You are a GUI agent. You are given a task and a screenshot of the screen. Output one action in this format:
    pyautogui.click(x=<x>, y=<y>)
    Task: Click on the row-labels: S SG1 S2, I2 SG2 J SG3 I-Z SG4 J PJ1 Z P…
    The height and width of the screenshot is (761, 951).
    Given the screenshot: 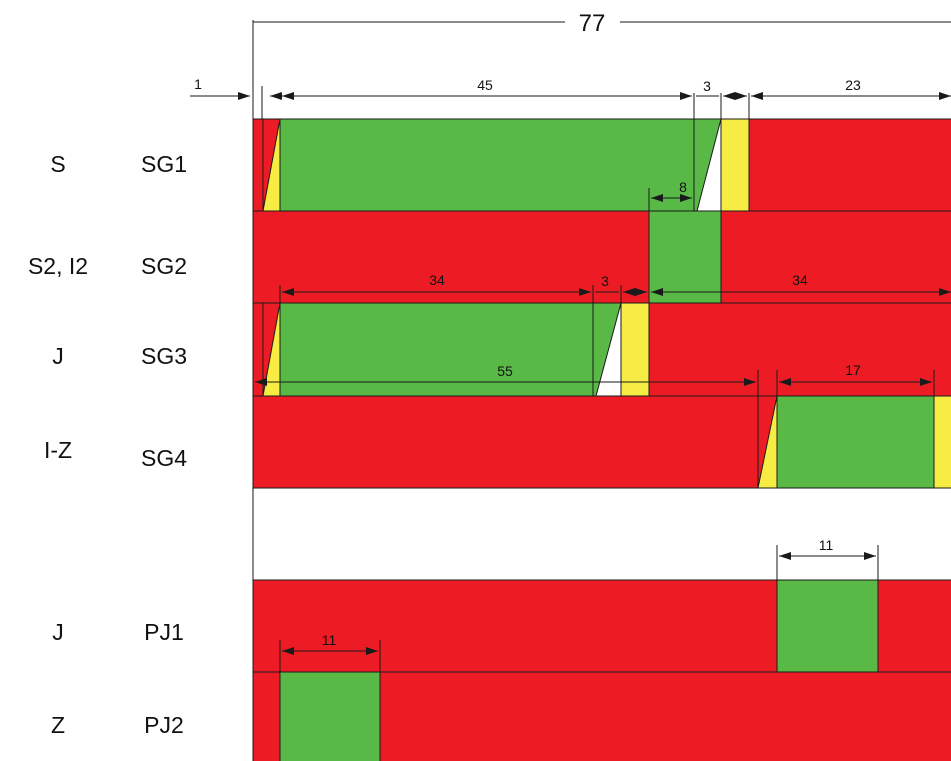 What is the action you would take?
    pyautogui.click(x=107, y=444)
    